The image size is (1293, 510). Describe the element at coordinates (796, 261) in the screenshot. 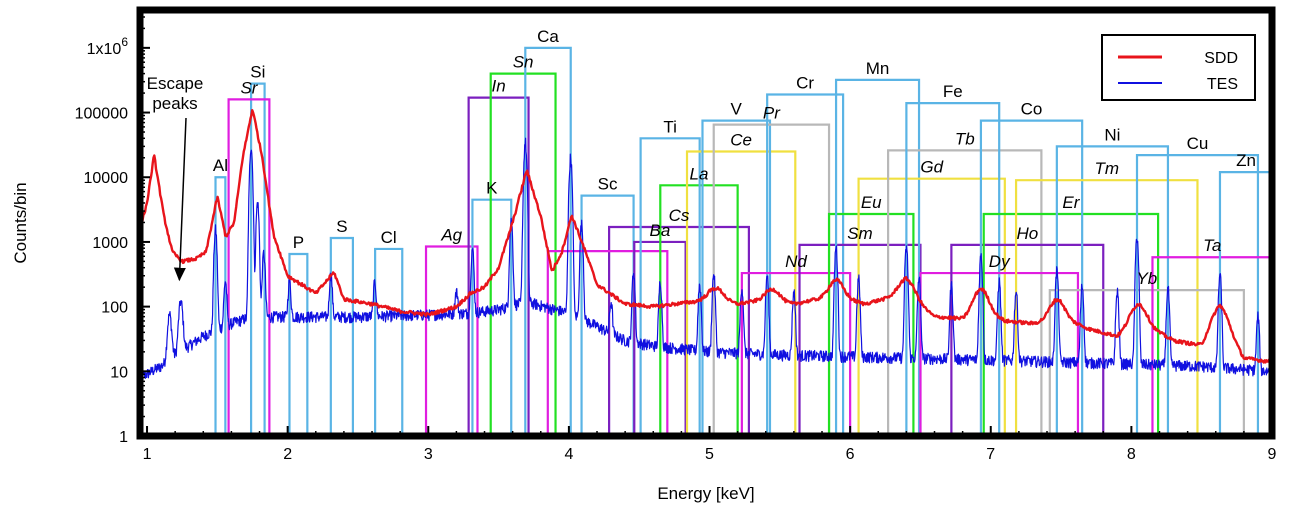

I see `label-nd: Nd` at that location.